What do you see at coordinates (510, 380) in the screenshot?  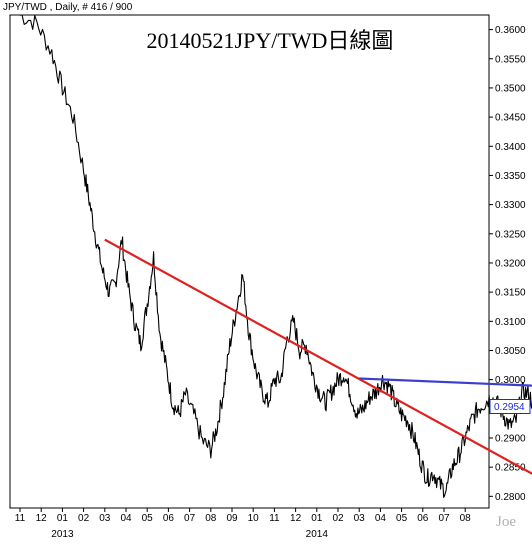 I see `y-tick-label: 0.3000` at bounding box center [510, 380].